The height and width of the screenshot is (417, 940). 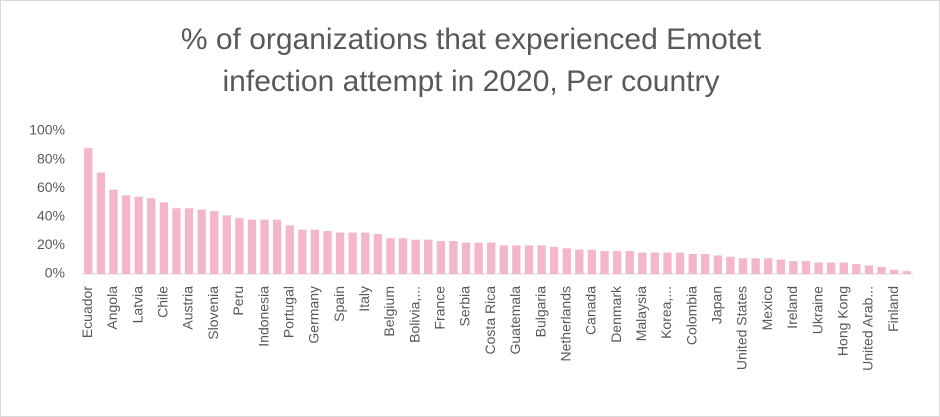 I want to click on x-tick-label: Portugal, so click(x=288, y=312).